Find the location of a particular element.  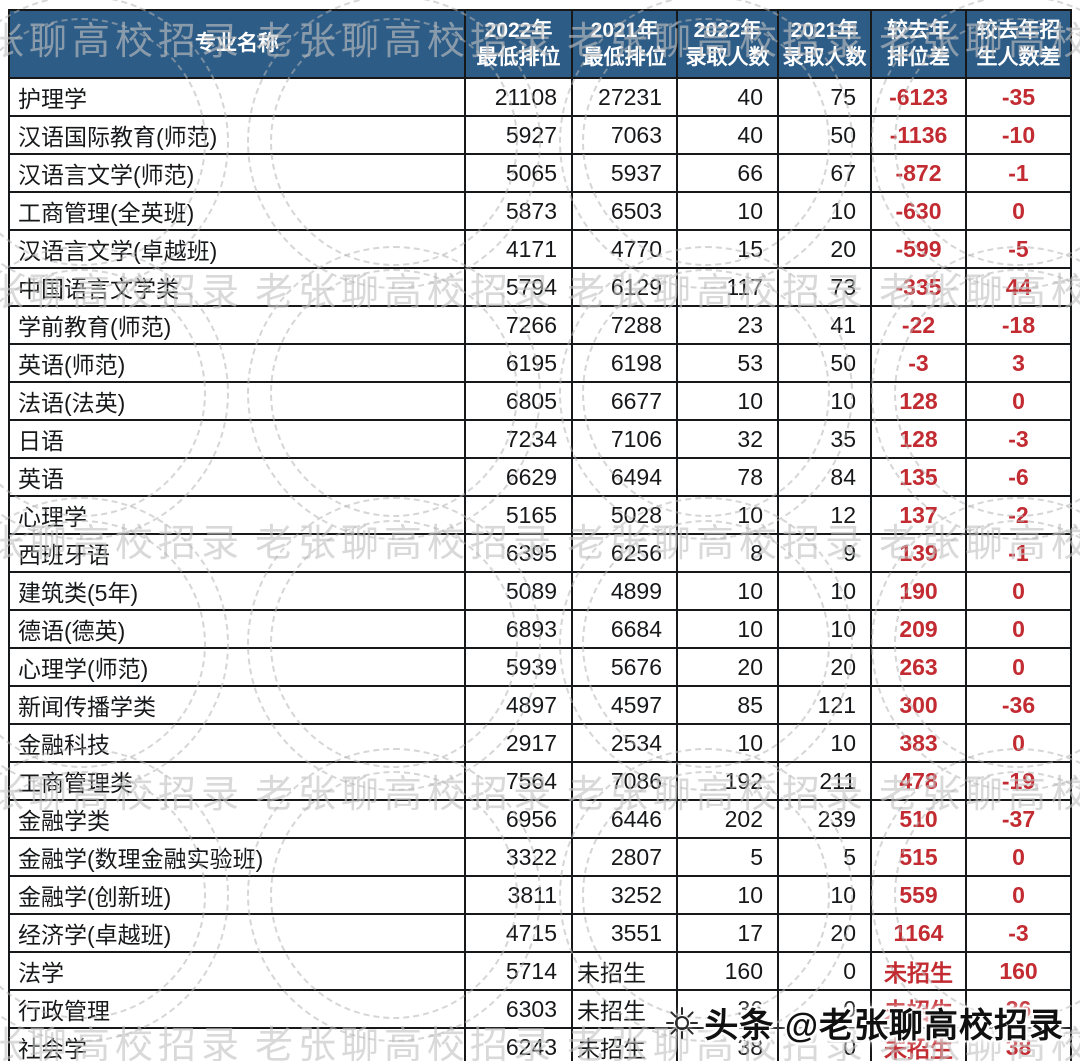

cell-count-2022: 36 is located at coordinates (727, 1009).